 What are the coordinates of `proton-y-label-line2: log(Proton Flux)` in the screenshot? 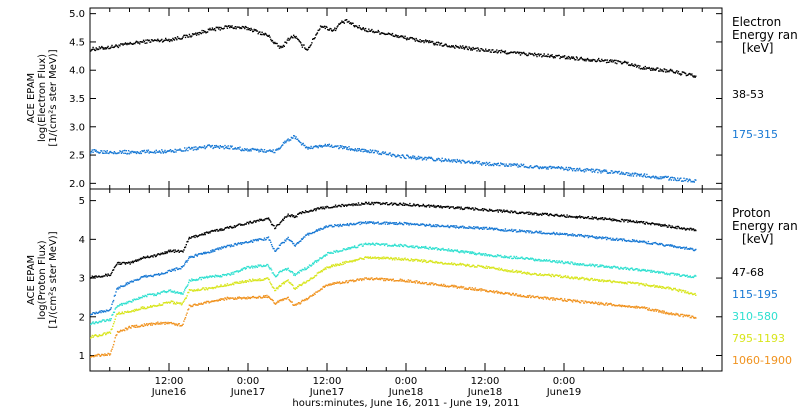 It's located at (42, 279).